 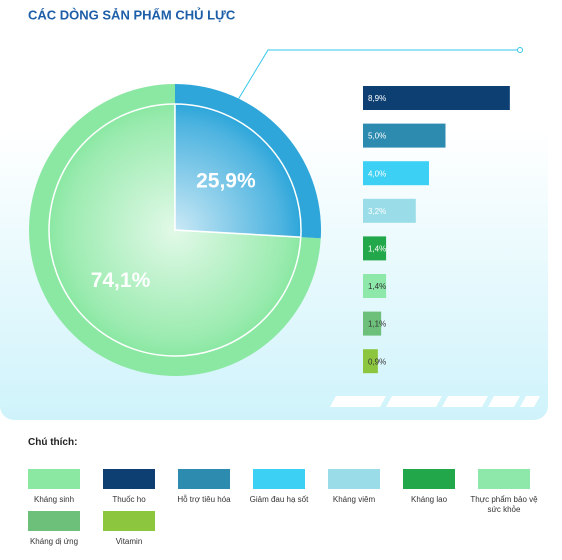 What do you see at coordinates (54, 499) in the screenshot?
I see `legend-label: Kháng sinh` at bounding box center [54, 499].